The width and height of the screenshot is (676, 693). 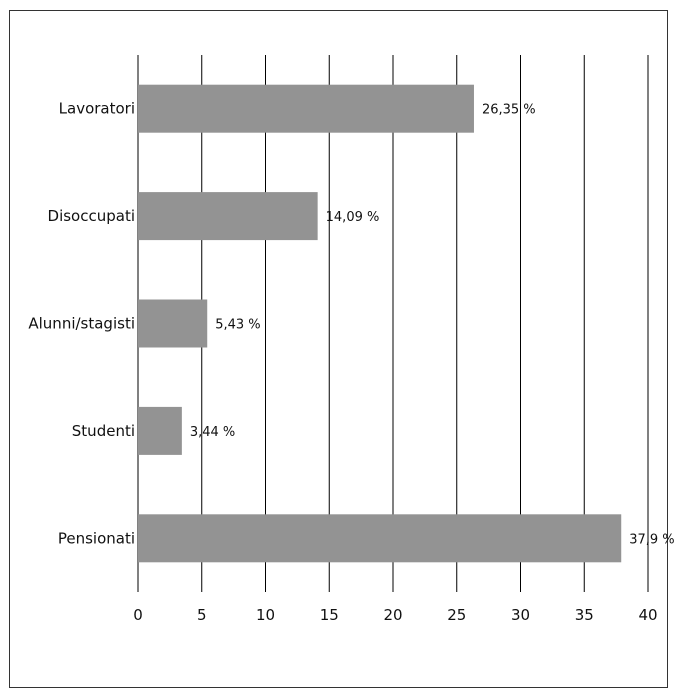 I want to click on x-tick-25: 25, so click(x=456, y=615).